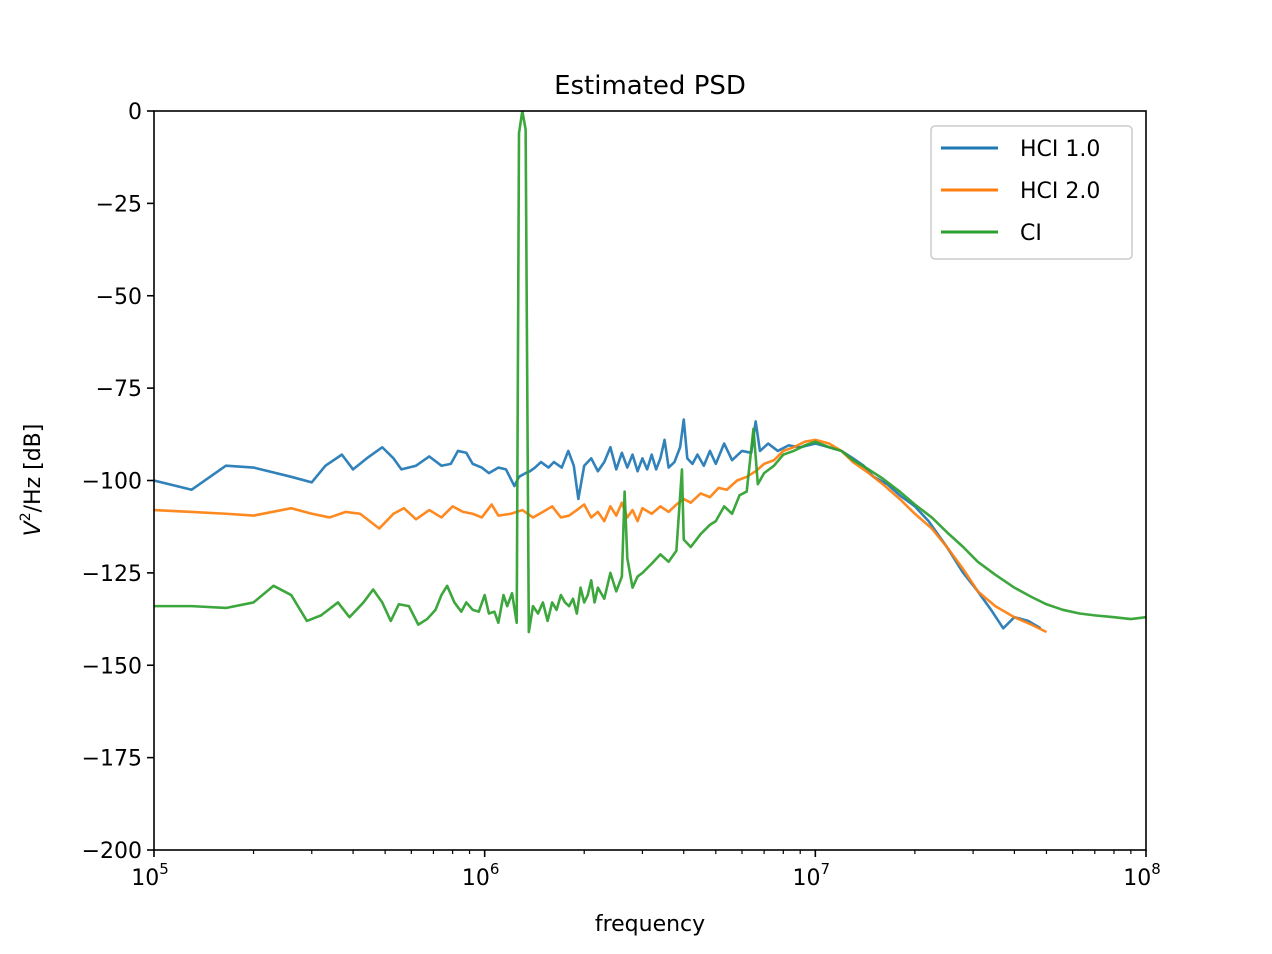 This screenshot has height=954, width=1272. I want to click on y-tick-label: −50, so click(119, 297).